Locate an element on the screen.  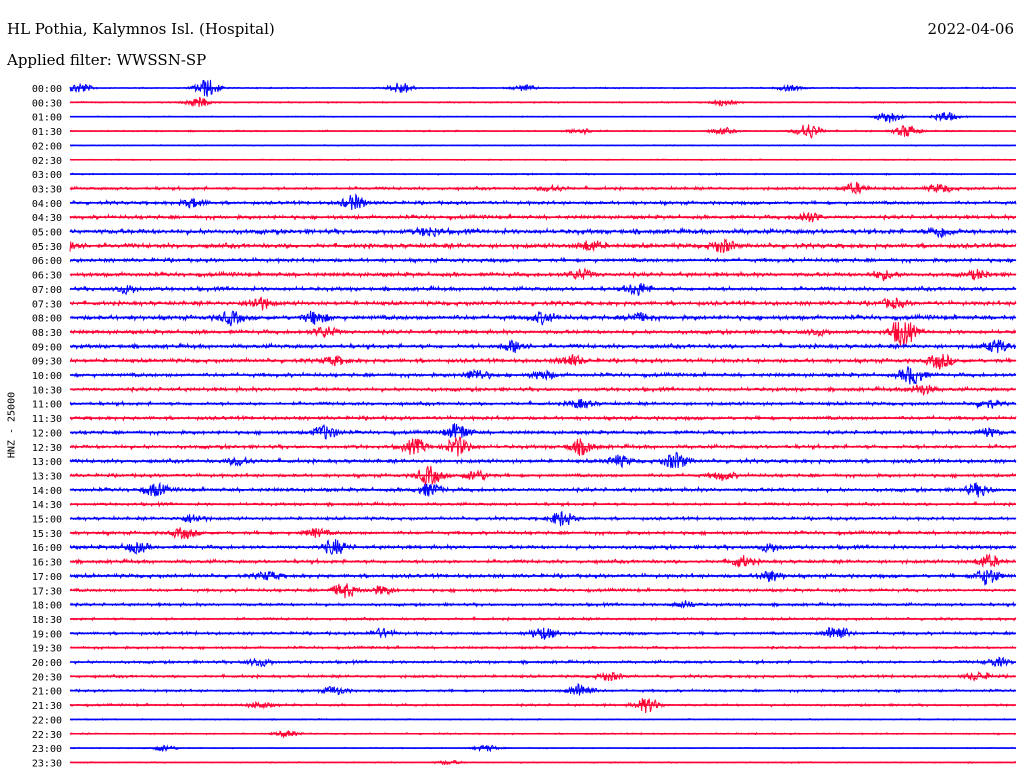
row-time-label: 13:30 is located at coordinates (47, 476).